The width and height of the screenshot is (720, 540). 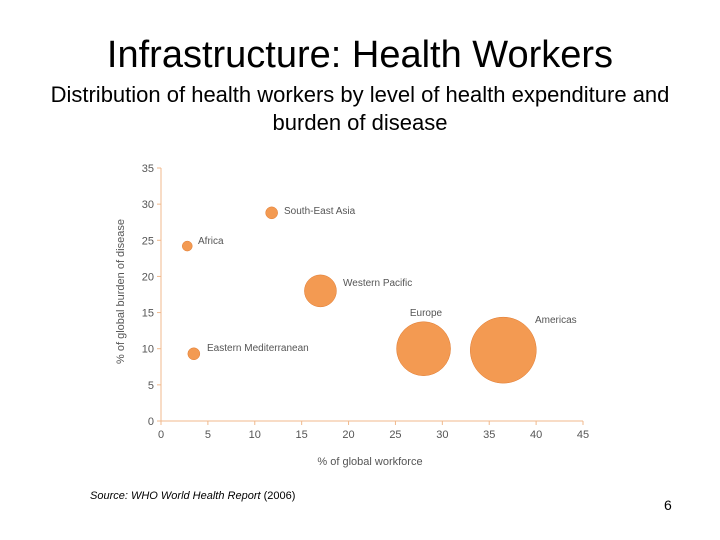 What do you see at coordinates (258, 348) in the screenshot?
I see `bubble-label: Eastern Mediterranean` at bounding box center [258, 348].